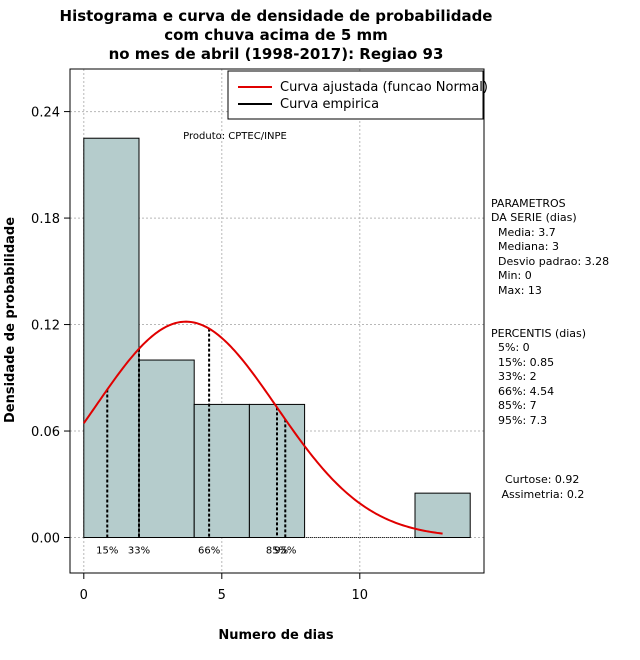  What do you see at coordinates (329, 104) in the screenshot?
I see `legend-label-empirical: Curva empirica` at bounding box center [329, 104].